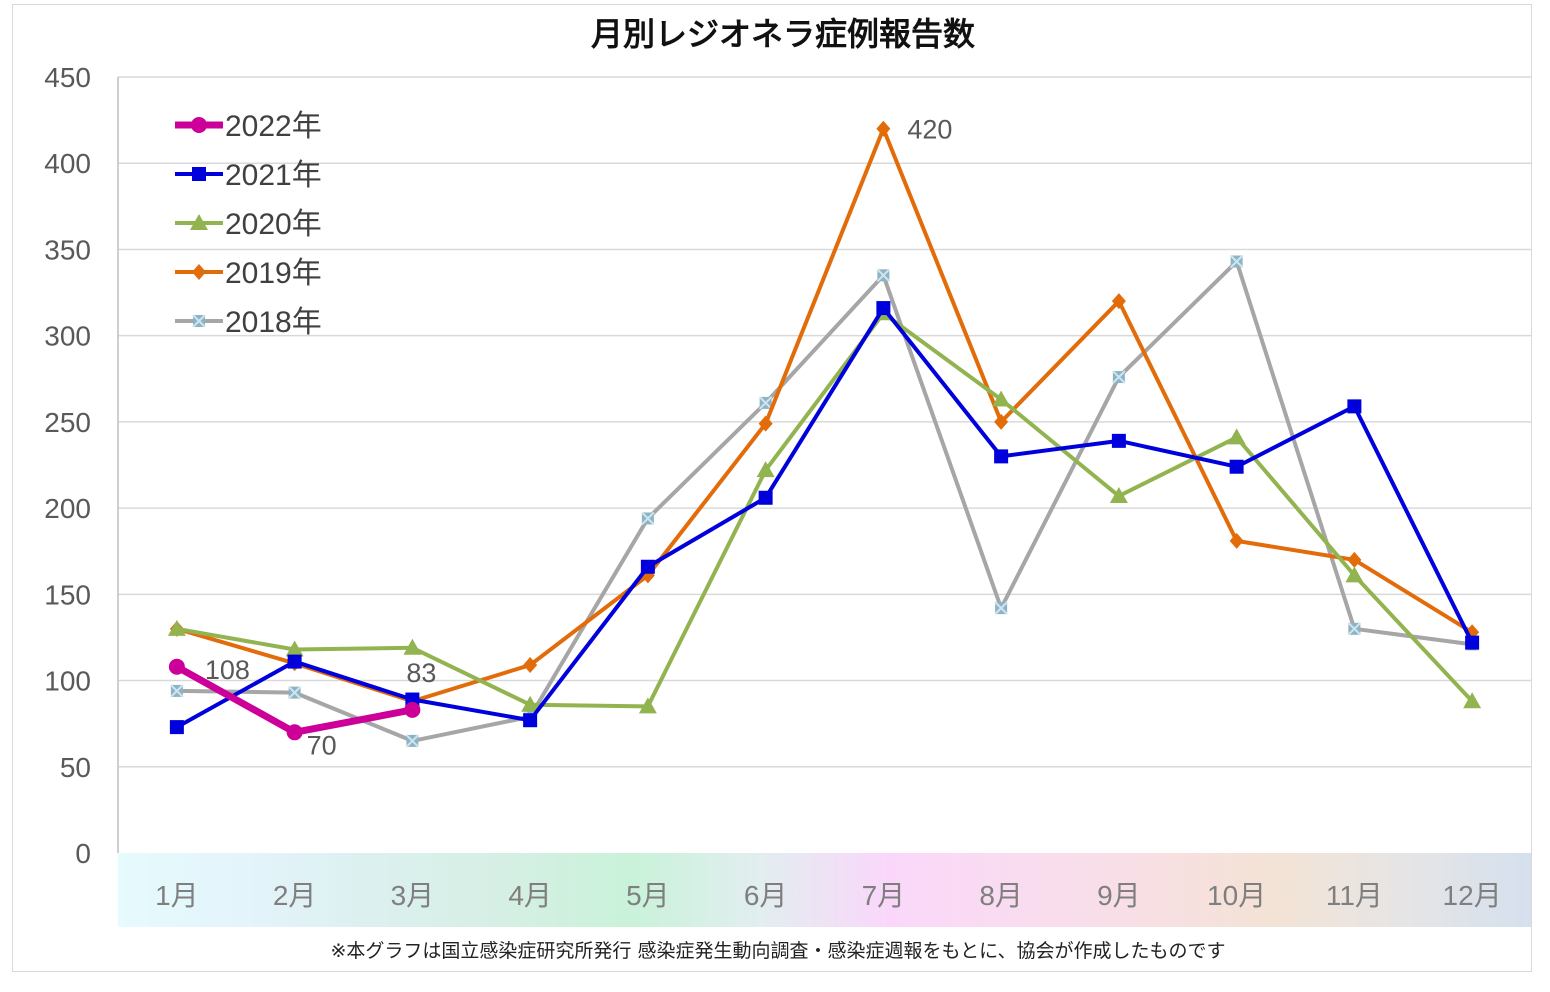 This screenshot has height=992, width=1550. Describe the element at coordinates (530, 895) in the screenshot. I see `x-tick-label: 4月` at that location.